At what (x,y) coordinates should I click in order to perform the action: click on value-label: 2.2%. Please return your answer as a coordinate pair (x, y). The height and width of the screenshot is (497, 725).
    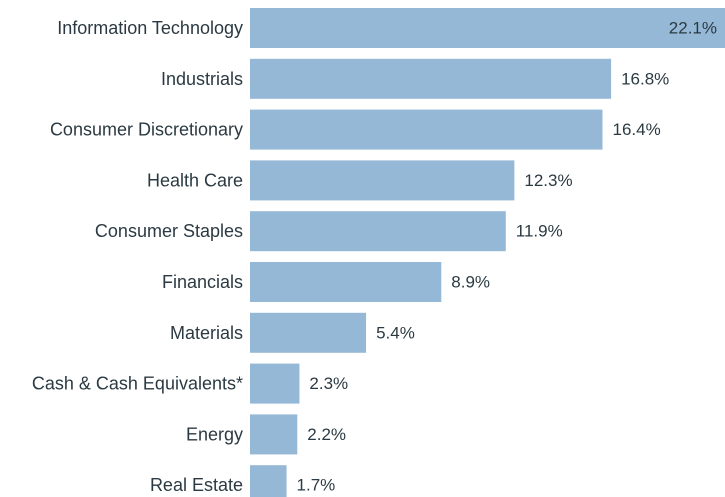
    Looking at the image, I should click on (326, 434).